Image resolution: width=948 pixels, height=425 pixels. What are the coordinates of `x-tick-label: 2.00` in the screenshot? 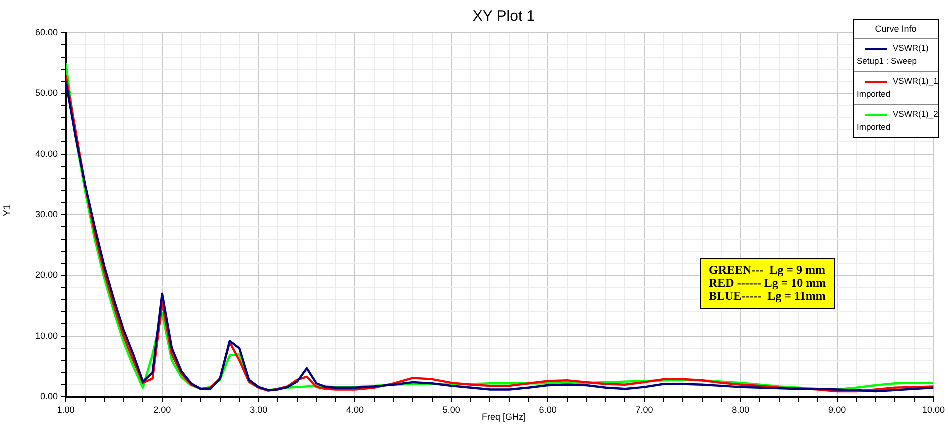 It's located at (163, 409).